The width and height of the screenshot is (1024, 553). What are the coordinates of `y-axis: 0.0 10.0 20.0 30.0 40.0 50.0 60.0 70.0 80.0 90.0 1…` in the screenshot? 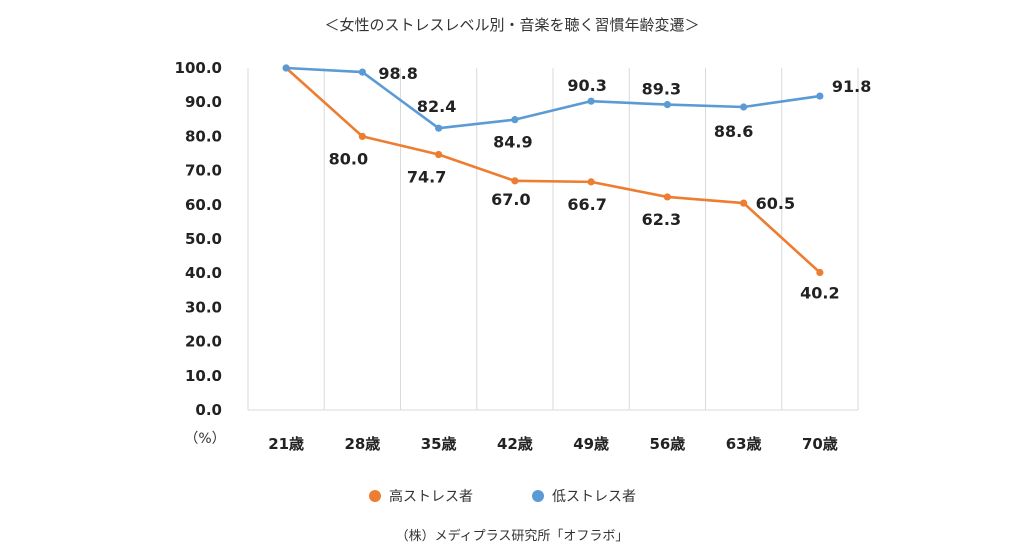 It's located at (198, 239).